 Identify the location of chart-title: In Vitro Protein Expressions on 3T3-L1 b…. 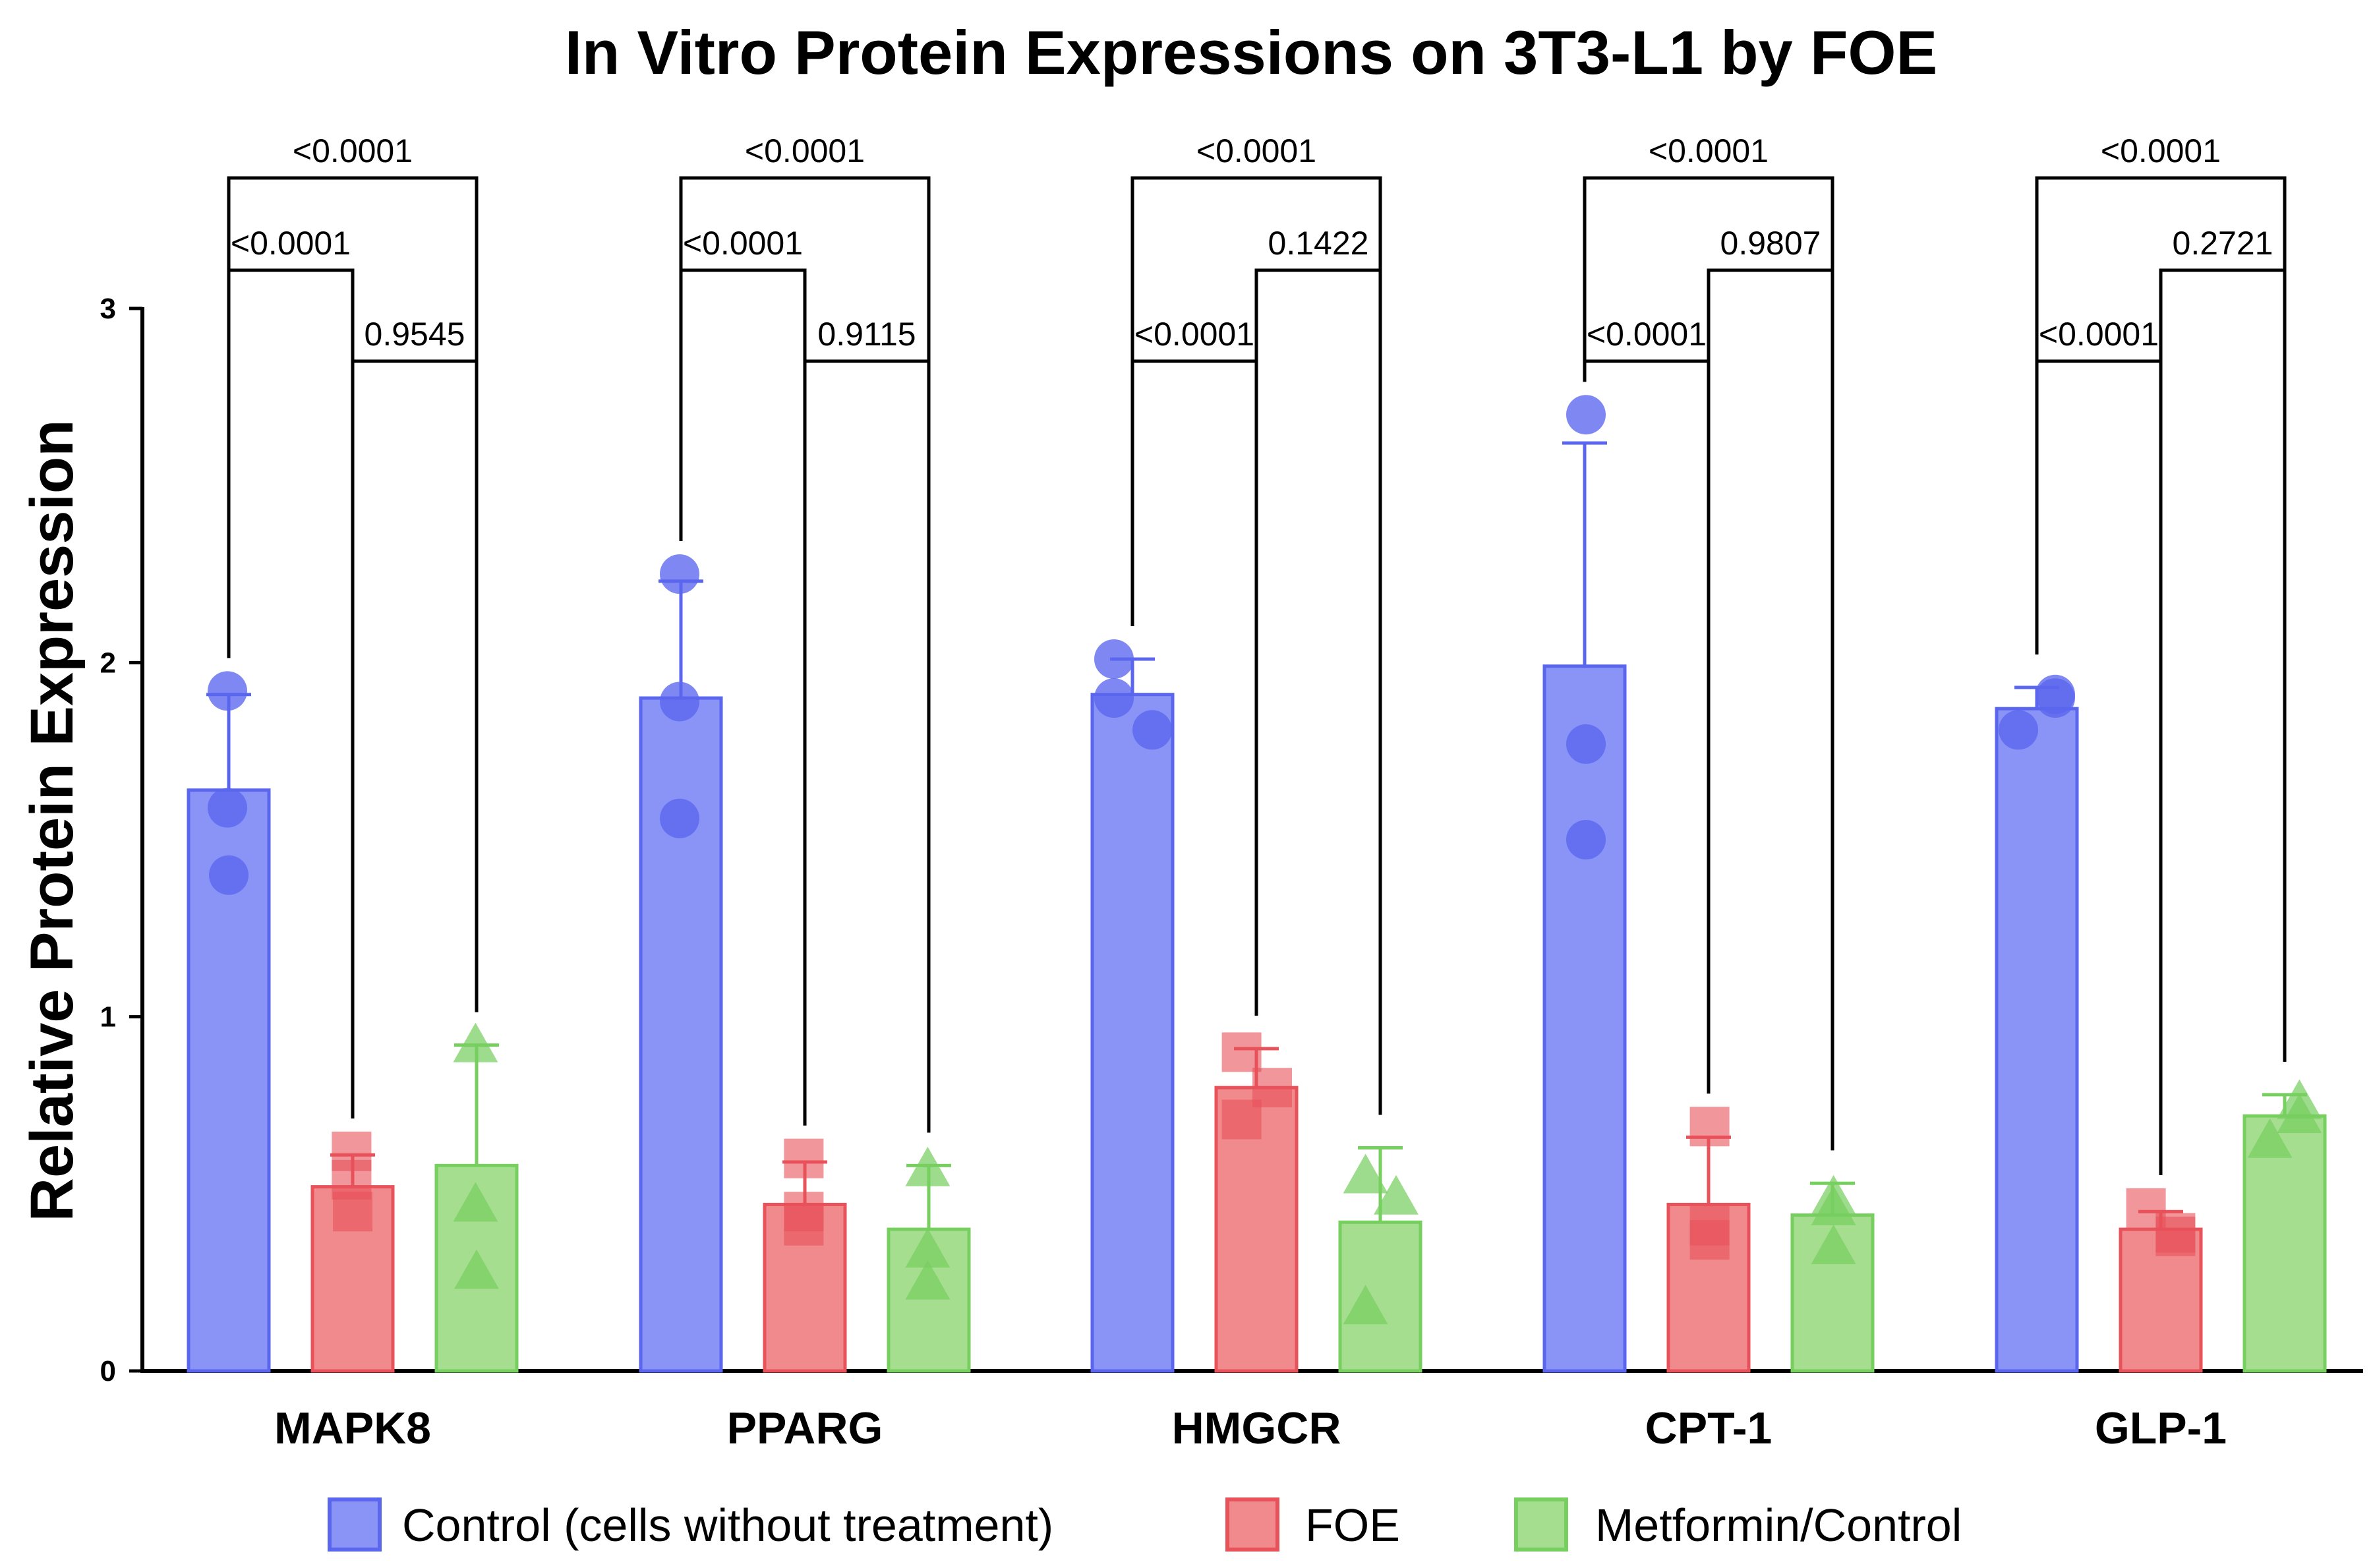
(1251, 52).